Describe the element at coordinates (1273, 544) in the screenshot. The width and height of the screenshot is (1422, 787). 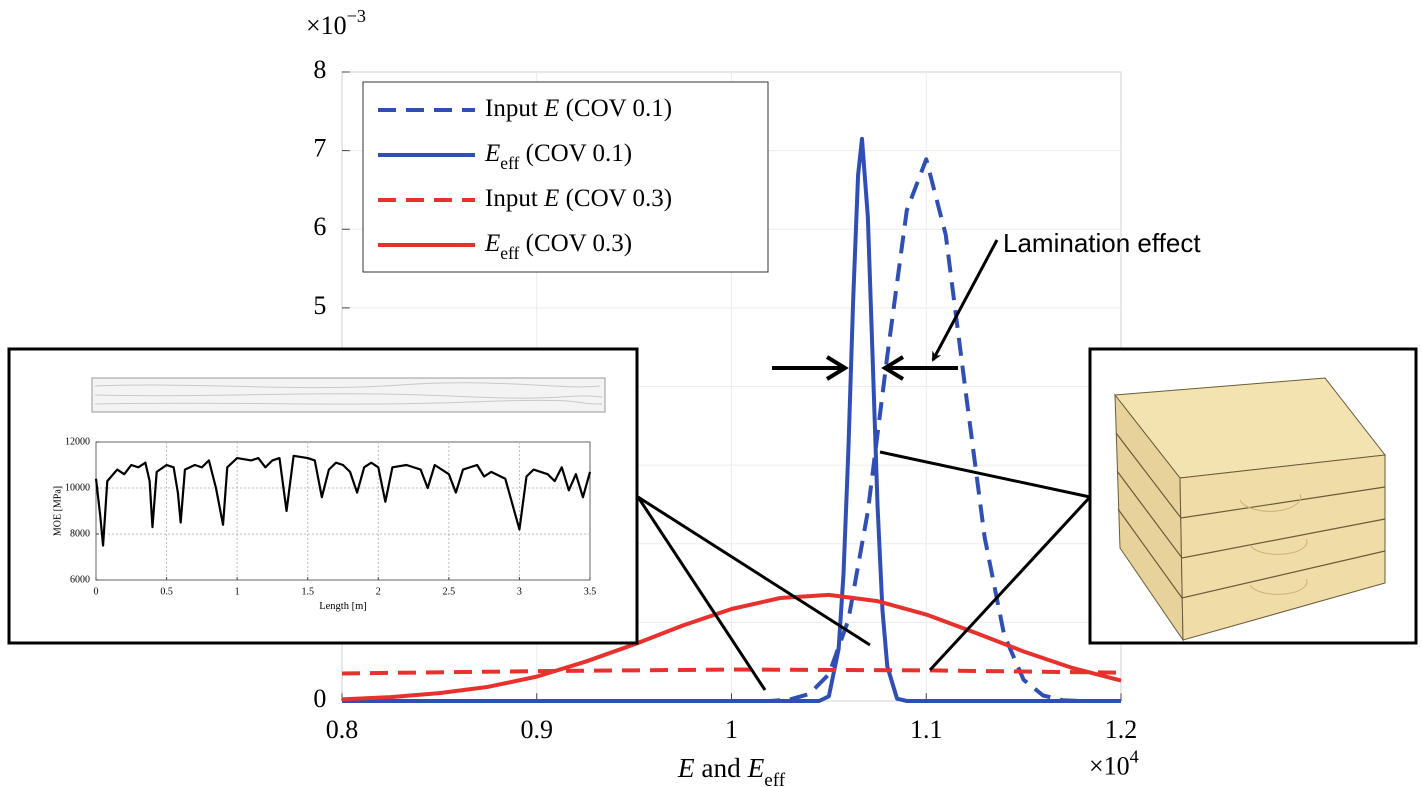
I see `growth-rings` at that location.